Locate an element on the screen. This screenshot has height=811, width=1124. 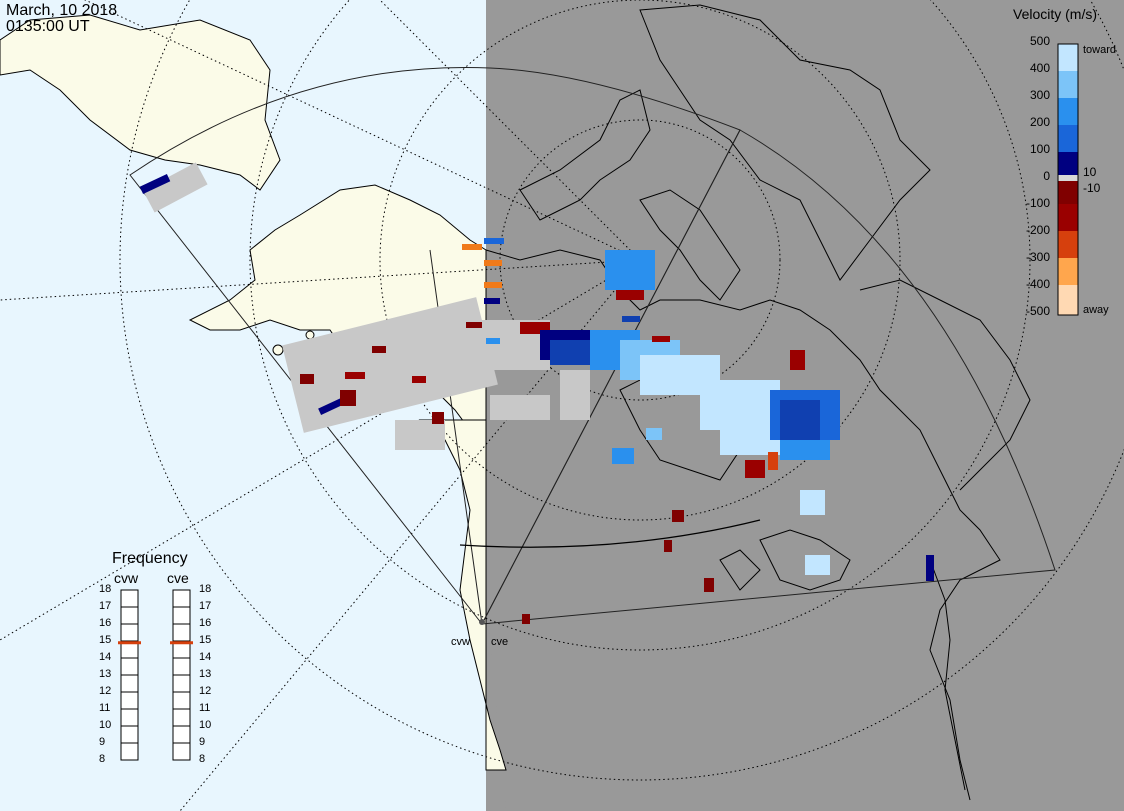
colorbar-tick-label: -400 is located at coordinates (1037, 284).